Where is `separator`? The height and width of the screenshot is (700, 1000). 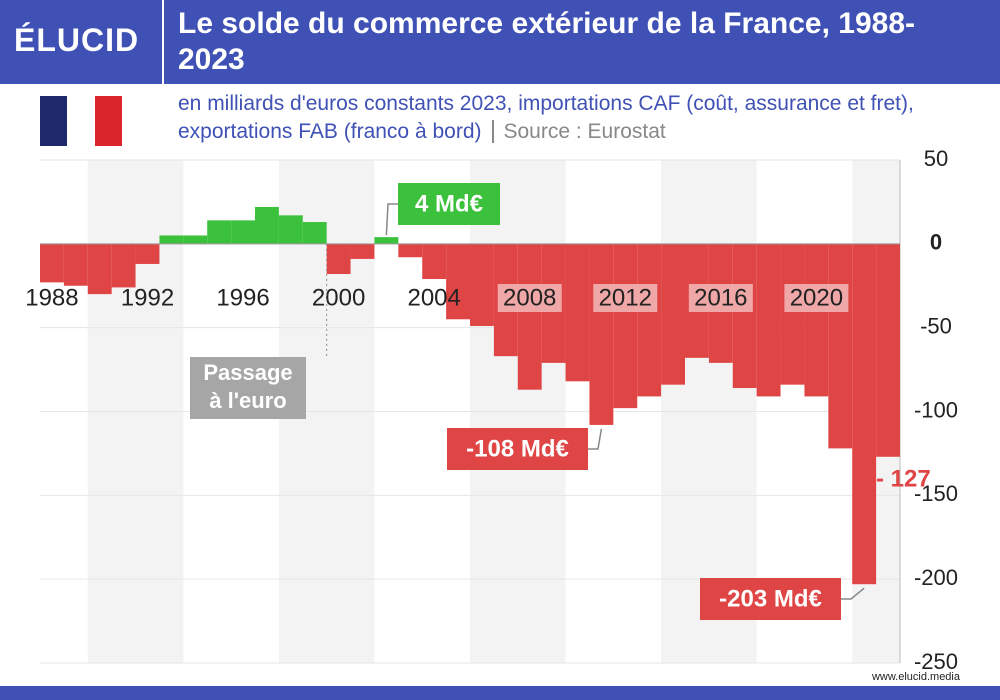
separator is located at coordinates (163, 42).